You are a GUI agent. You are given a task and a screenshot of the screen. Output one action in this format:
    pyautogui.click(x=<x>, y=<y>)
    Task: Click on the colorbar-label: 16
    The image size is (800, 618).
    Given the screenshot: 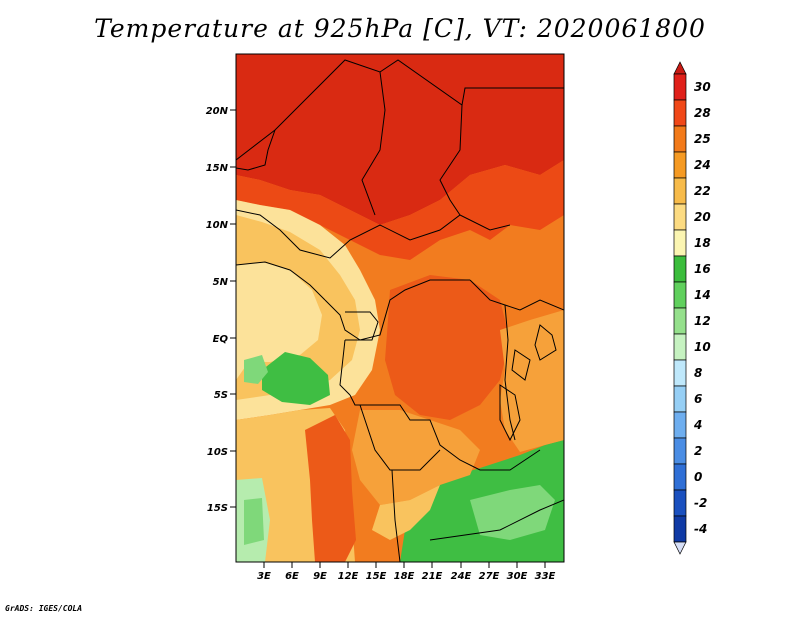 What is the action you would take?
    pyautogui.click(x=702, y=269)
    